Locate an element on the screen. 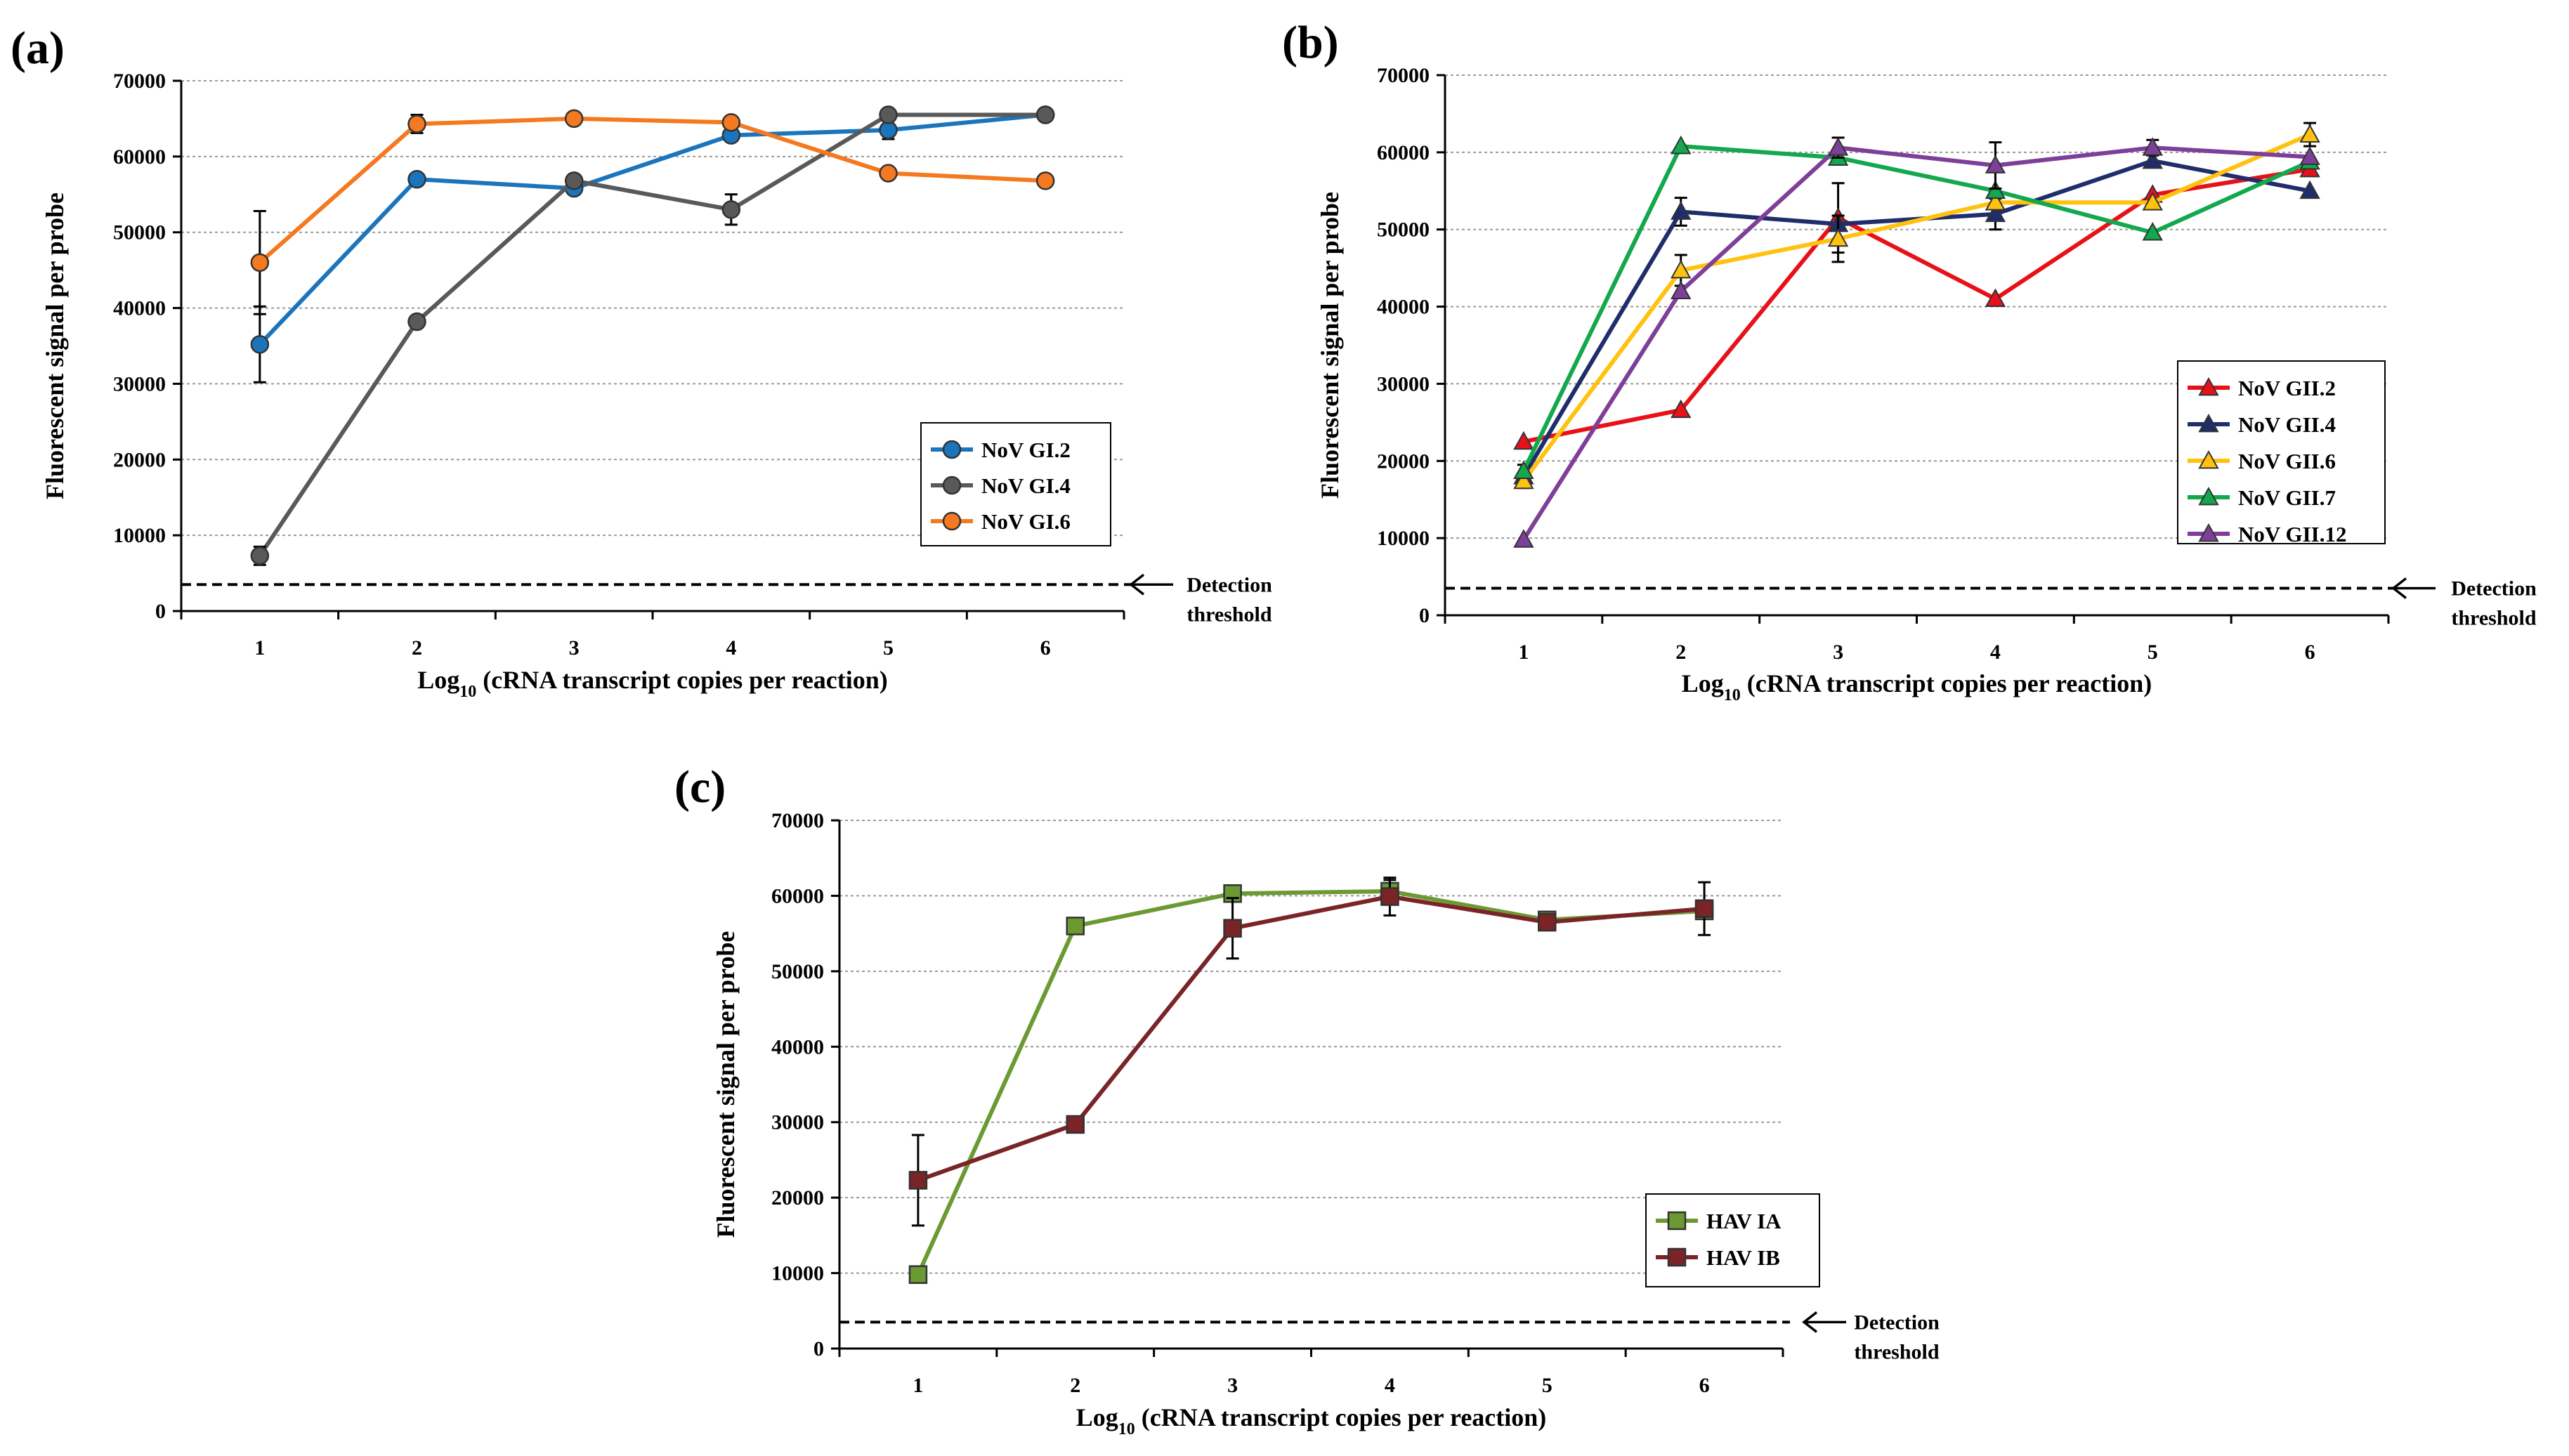  legend-entry: NoV GI.4 is located at coordinates (1001, 486).